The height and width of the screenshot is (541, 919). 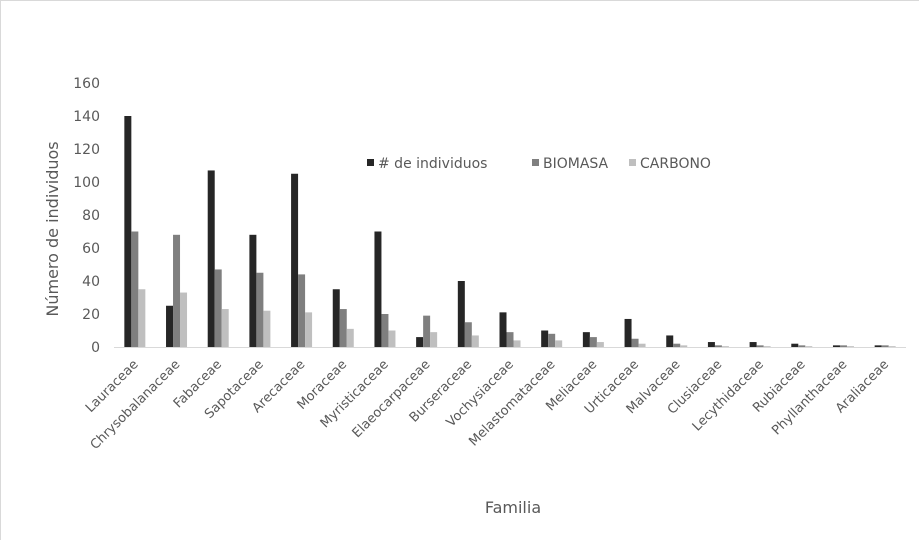 I want to click on bar-carbono-sapotaceae, so click(x=267, y=328).